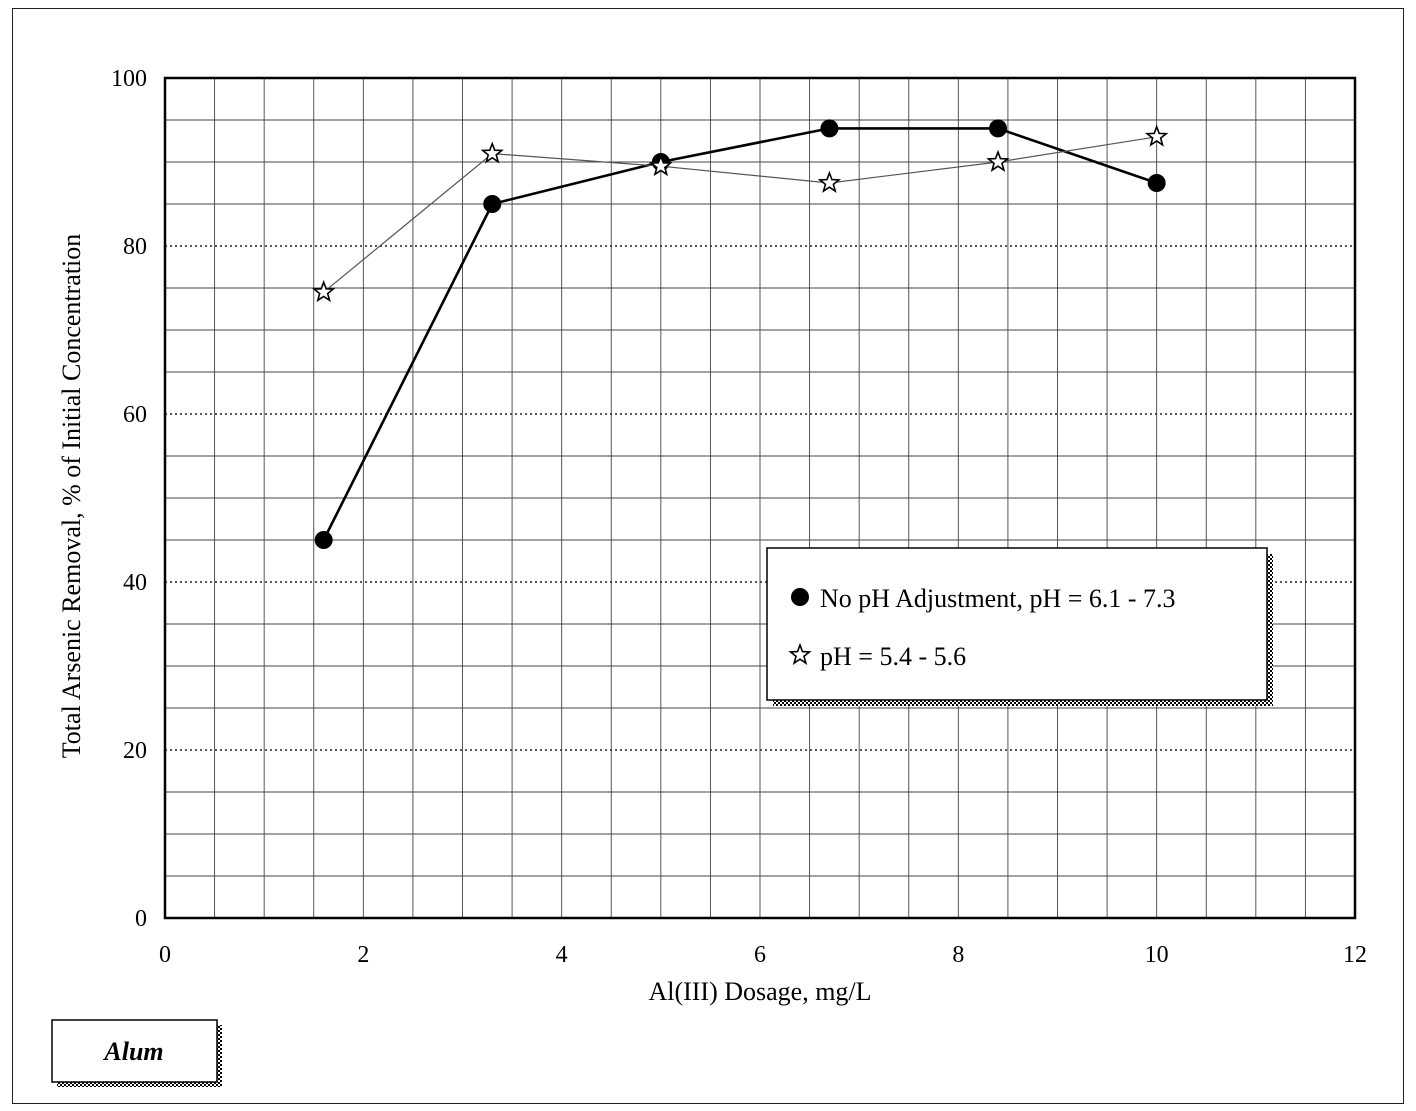 Image resolution: width=1416 pixels, height=1111 pixels. I want to click on y-tick-label: 0, so click(141, 919).